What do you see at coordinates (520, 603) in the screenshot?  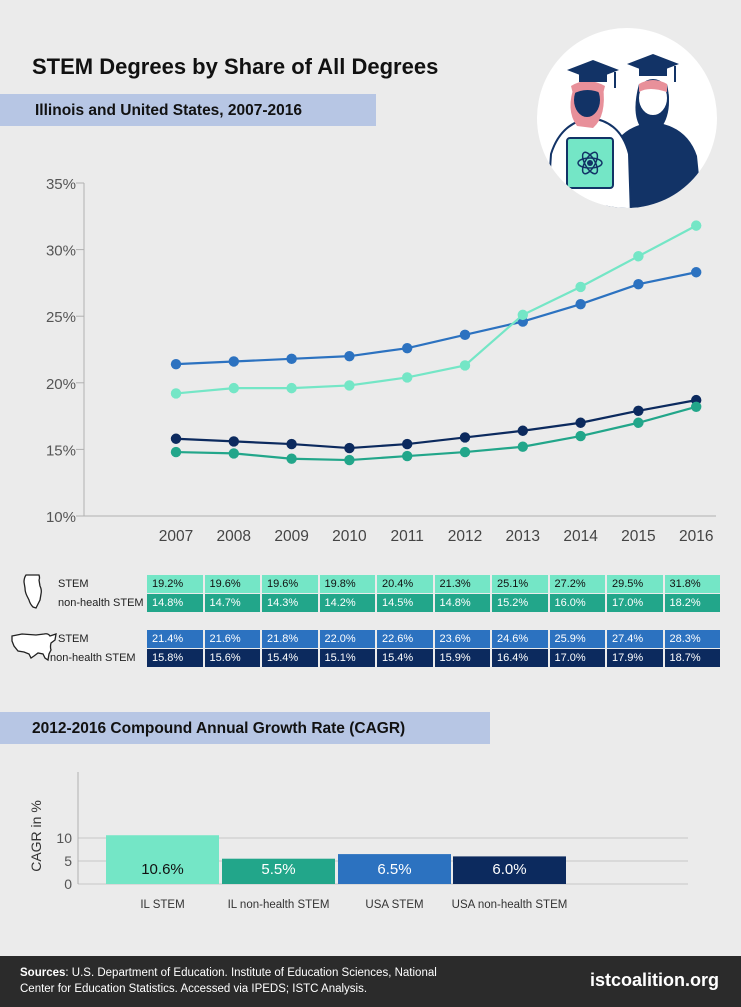 I see `table-cell: 15.2%` at bounding box center [520, 603].